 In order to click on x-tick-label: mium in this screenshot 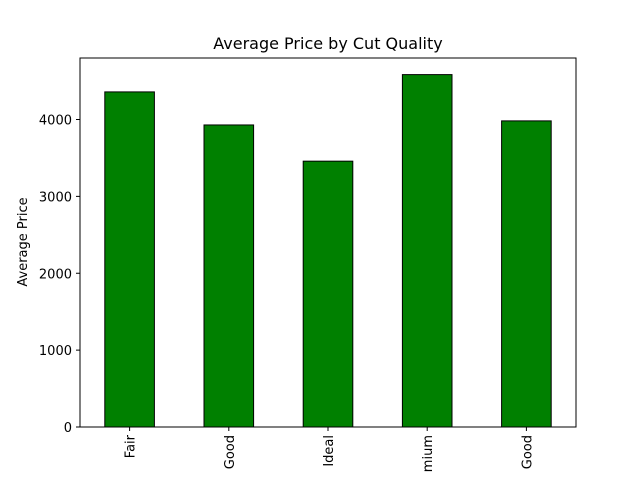, I will do `click(428, 453)`.